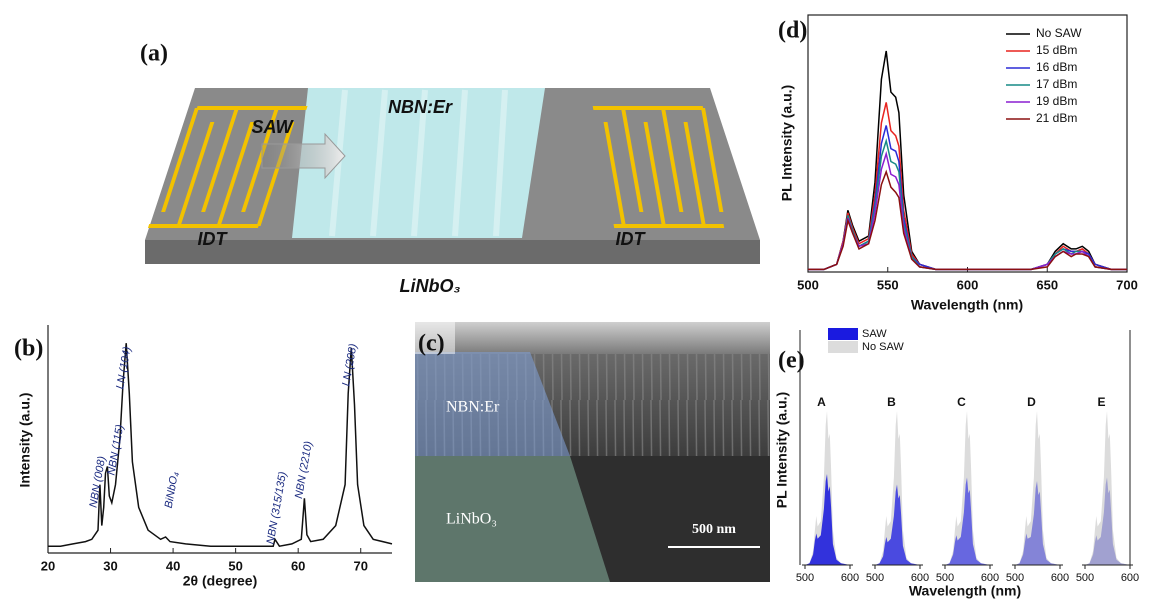 The height and width of the screenshot is (608, 1149). What do you see at coordinates (1101, 402) in the screenshot?
I see `panel-letter: E` at bounding box center [1101, 402].